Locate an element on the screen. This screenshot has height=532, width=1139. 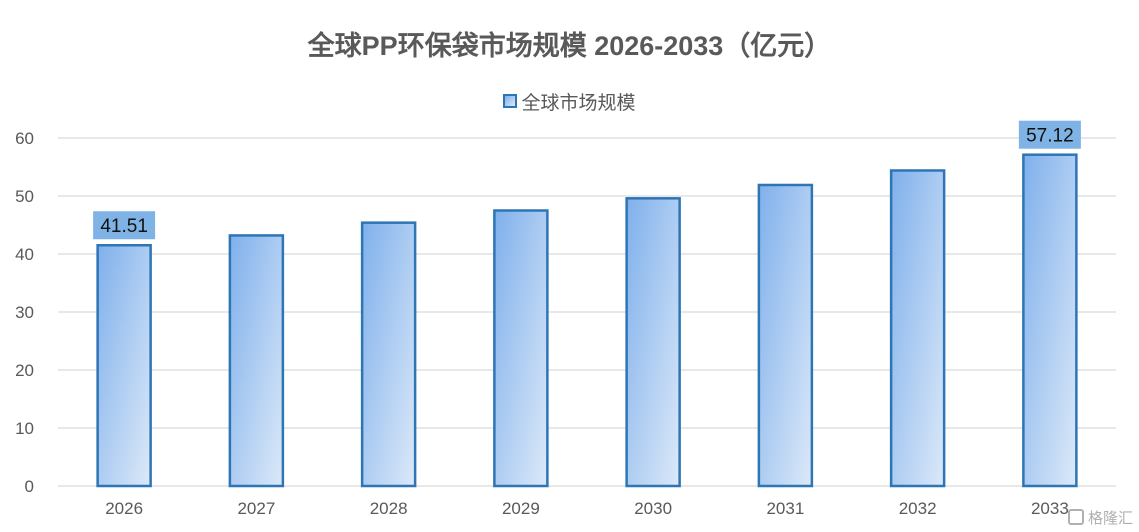
chart-legend: 全球市场规模 is located at coordinates (569, 101).